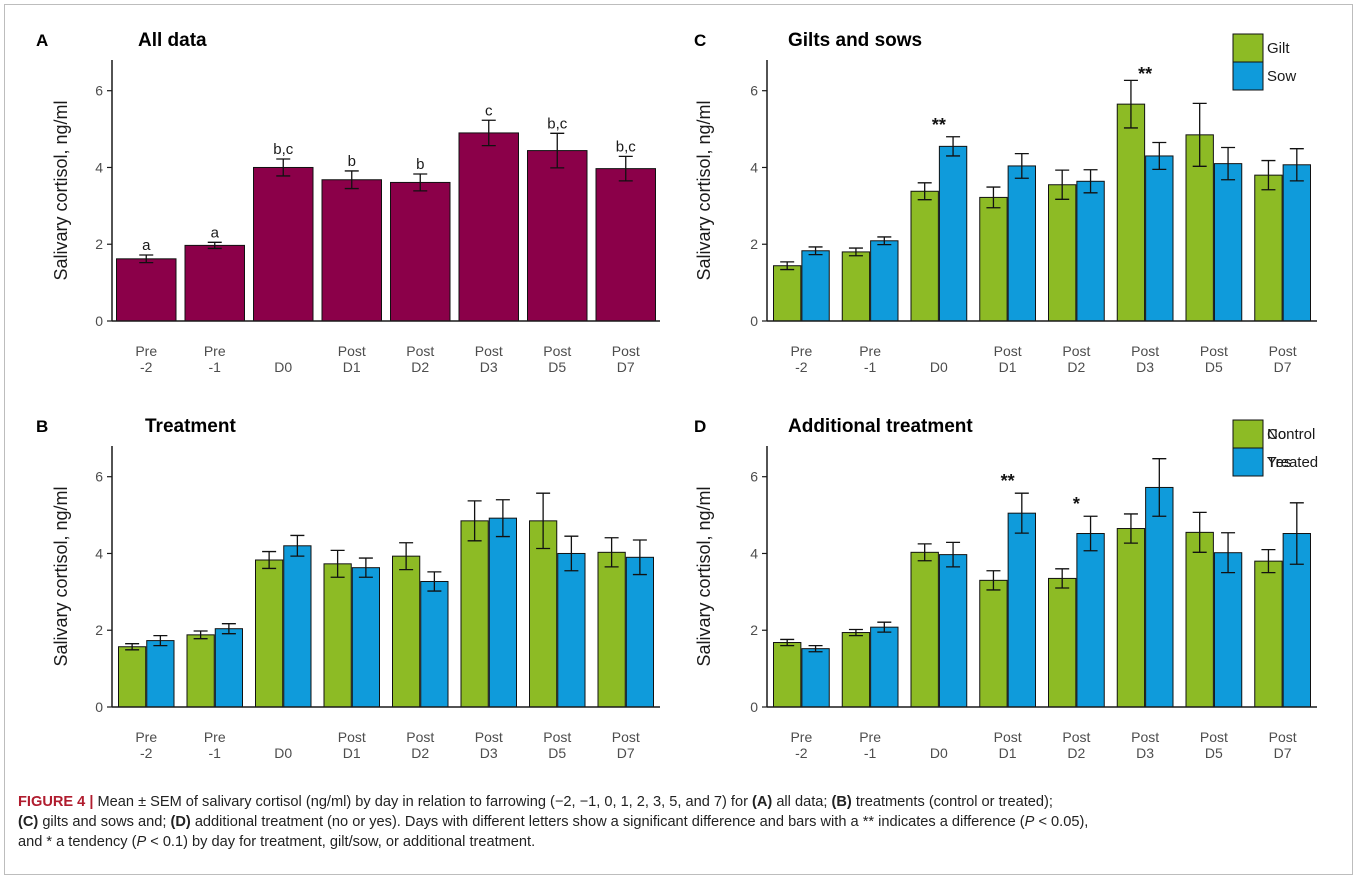 The height and width of the screenshot is (879, 1357). I want to click on x-tick-label: D0, so click(283, 753).